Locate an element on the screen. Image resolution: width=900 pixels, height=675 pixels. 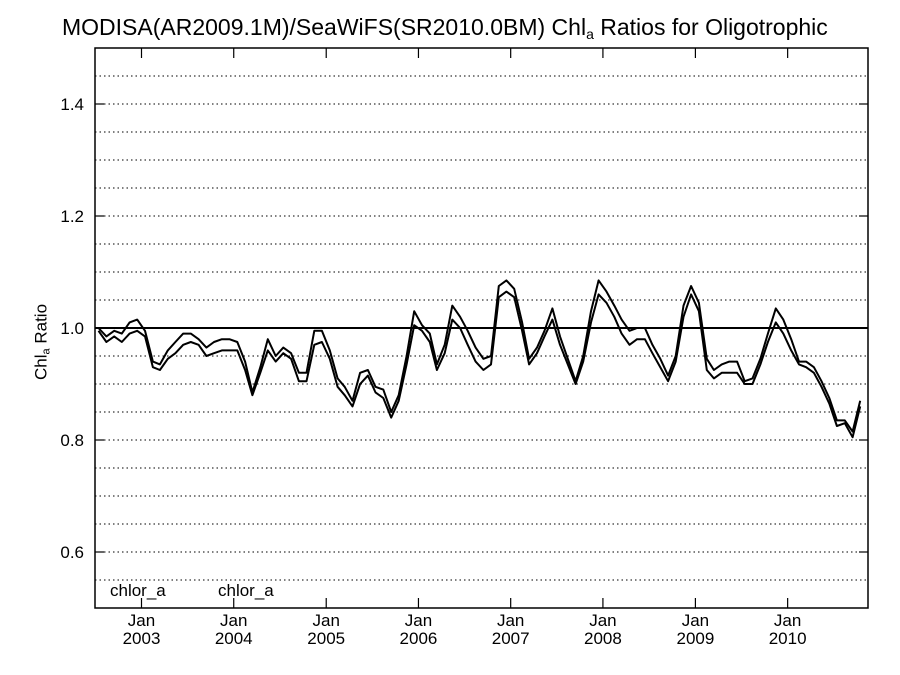
y-tick-labels: 0.6 0.8 1.0 1.2 1.4 is located at coordinates (72, 328).